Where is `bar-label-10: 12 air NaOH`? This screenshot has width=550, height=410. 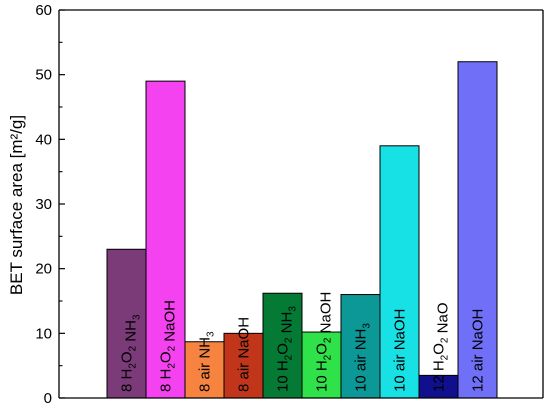
bar-label-10: 12 air NaOH is located at coordinates (478, 350).